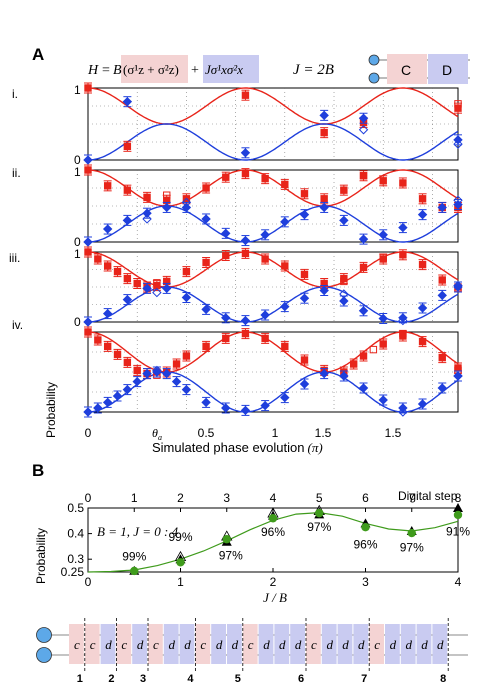  I want to click on theory-red-curve, so click(273, 106).